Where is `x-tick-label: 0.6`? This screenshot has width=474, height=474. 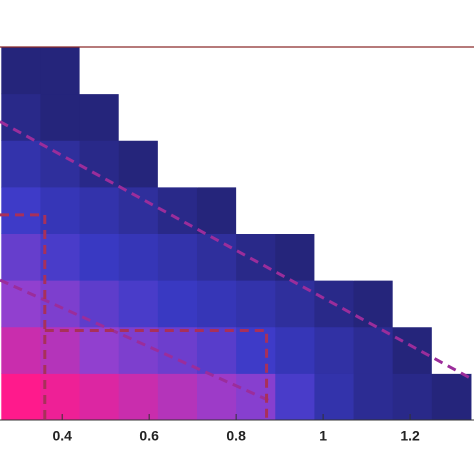
x-tick-label: 0.6 is located at coordinates (149, 436).